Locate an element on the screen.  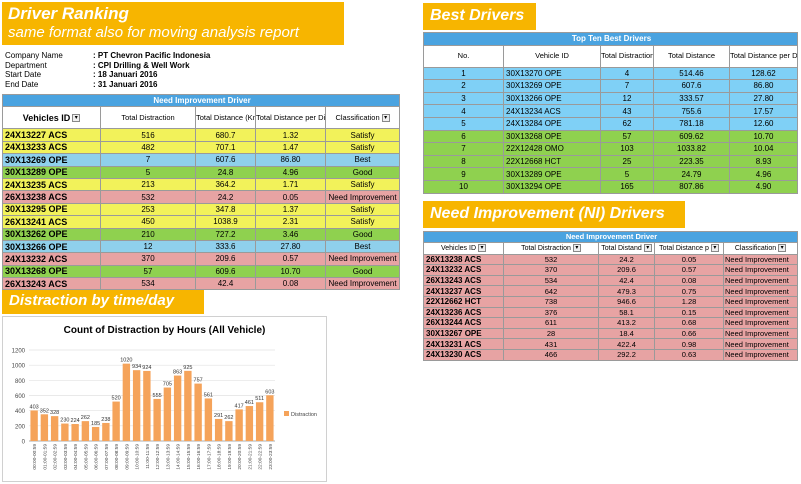
company-info-label: Department is located at coordinates (26, 65).